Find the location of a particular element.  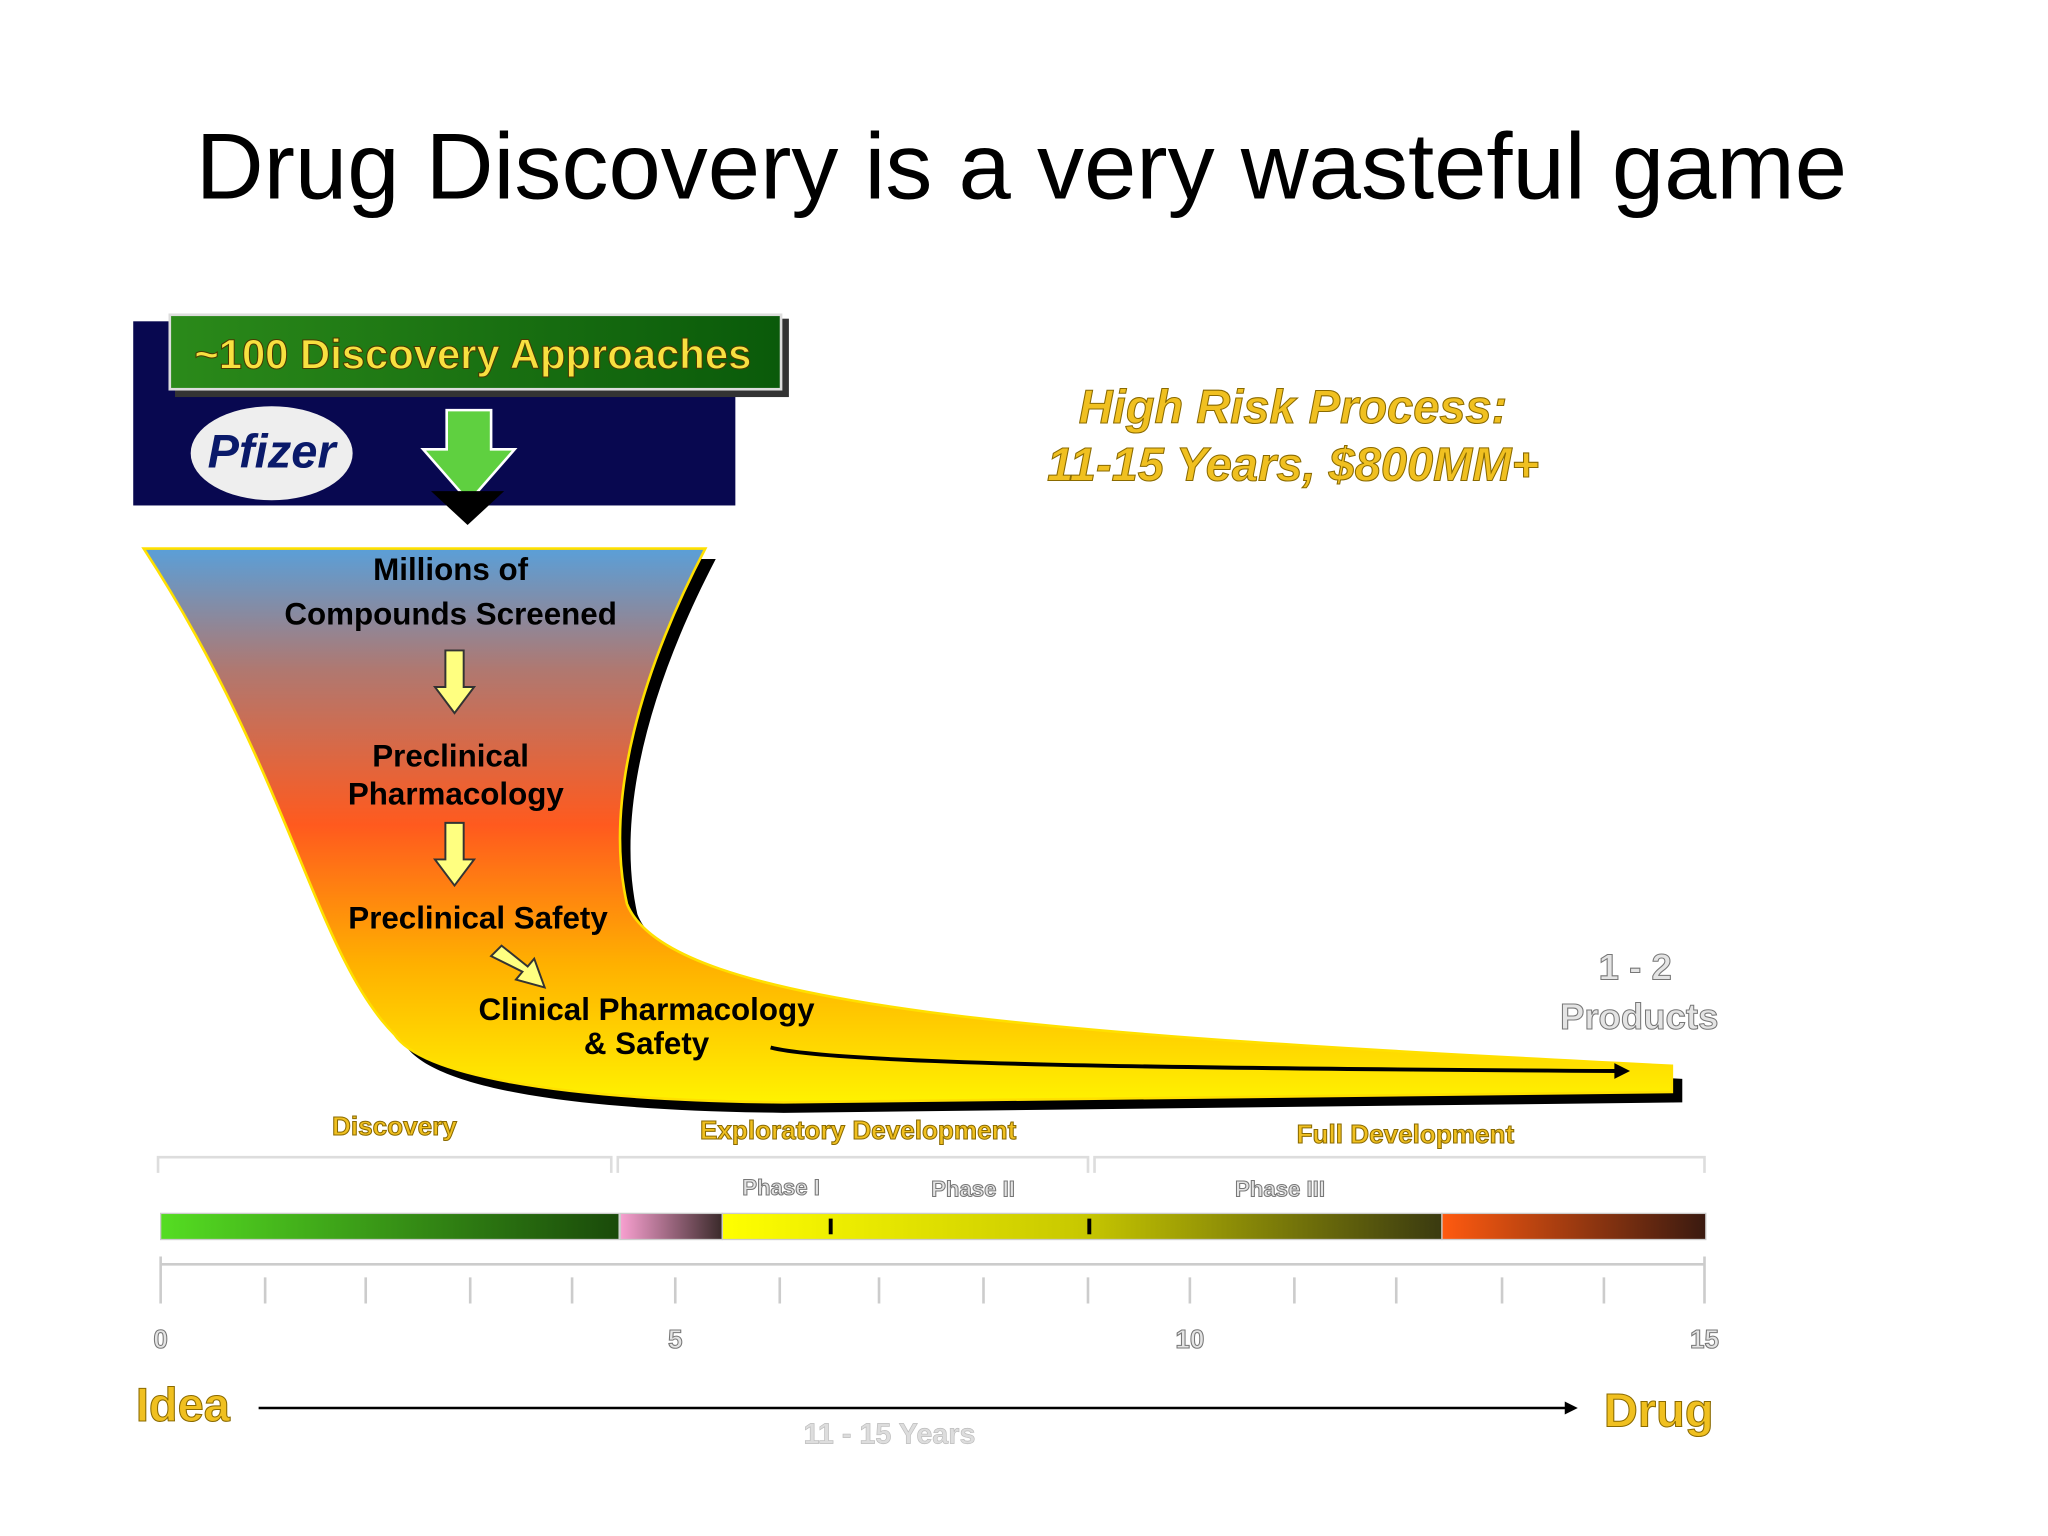

phase-label: Discovery is located at coordinates (394, 1126).